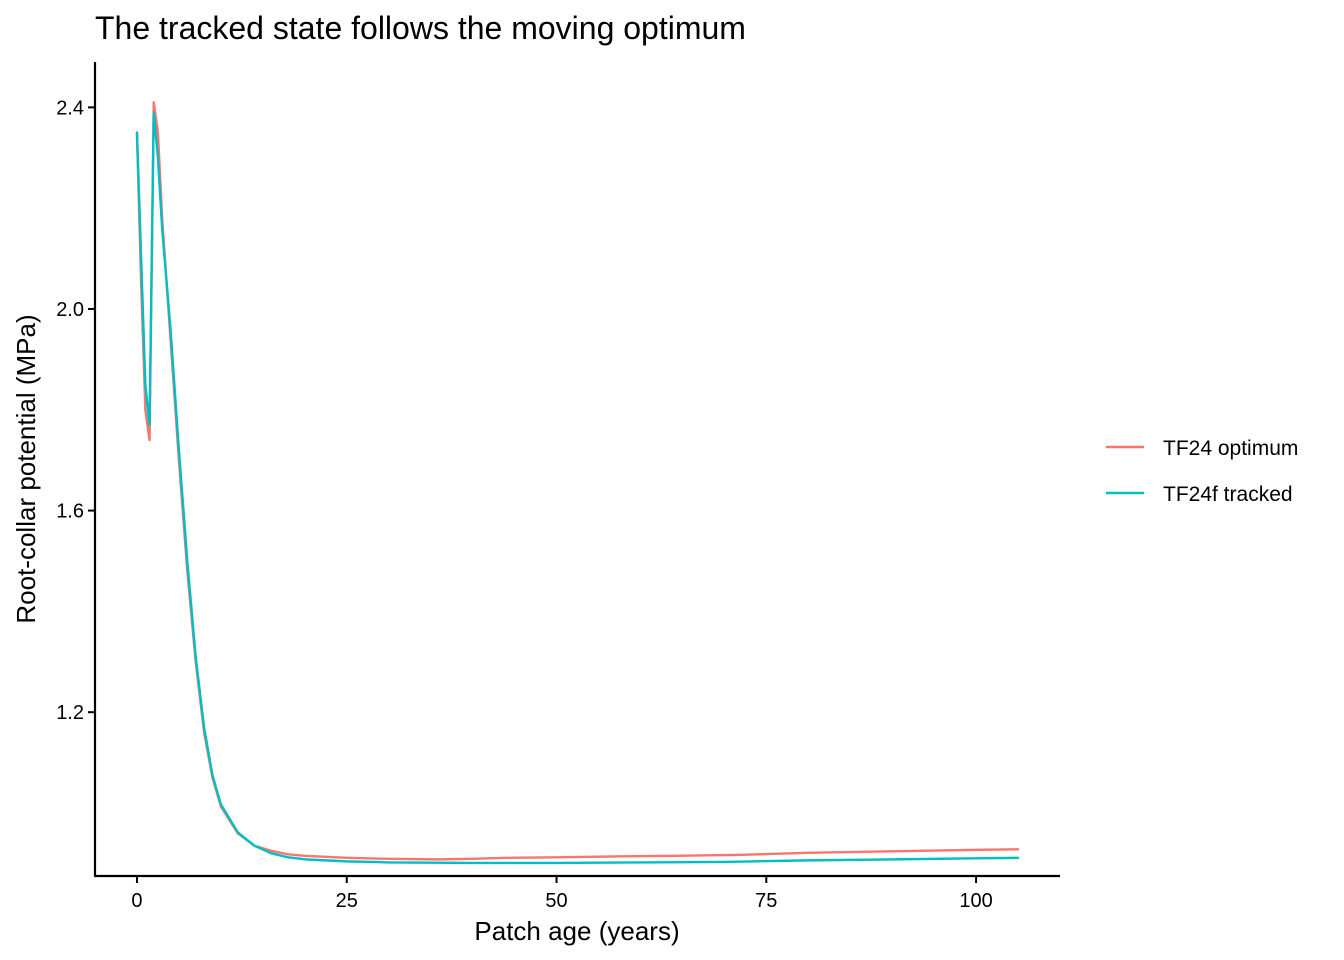 Image resolution: width=1344 pixels, height=960 pixels. I want to click on legend-label-2: TF24f tracked, so click(1228, 494).